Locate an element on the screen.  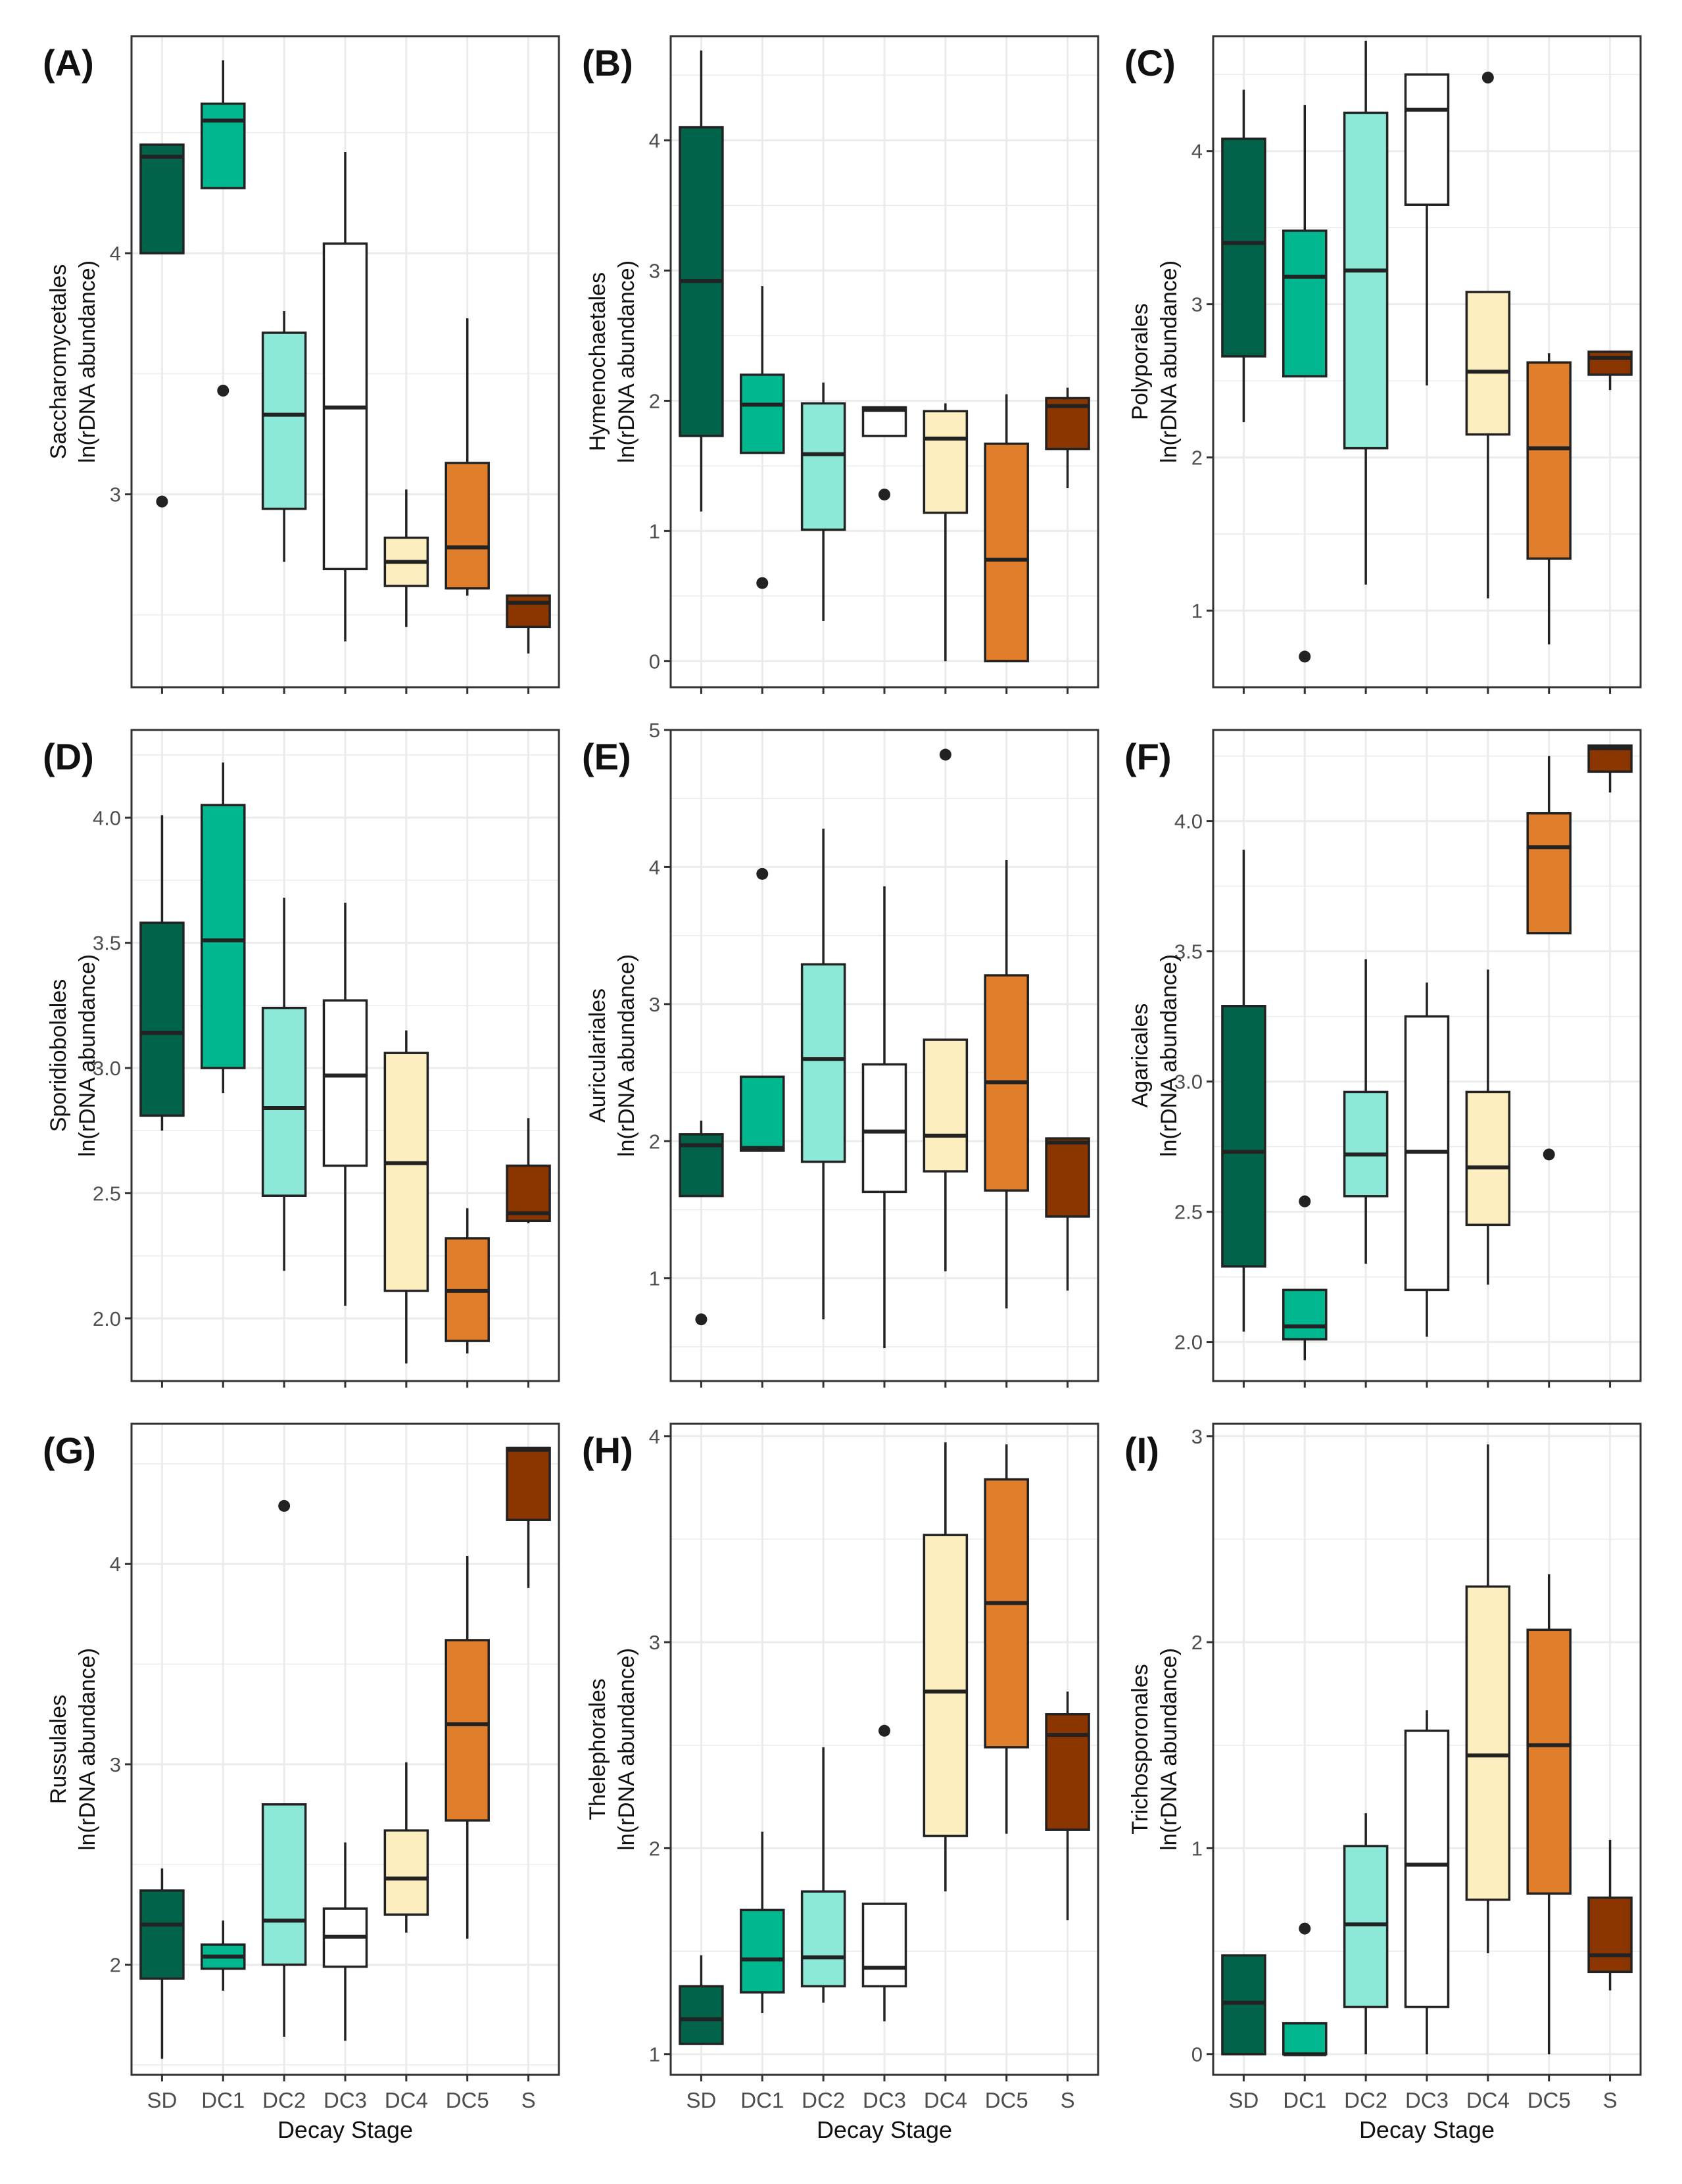
y-tick-label: 3.5 is located at coordinates (1189, 951).